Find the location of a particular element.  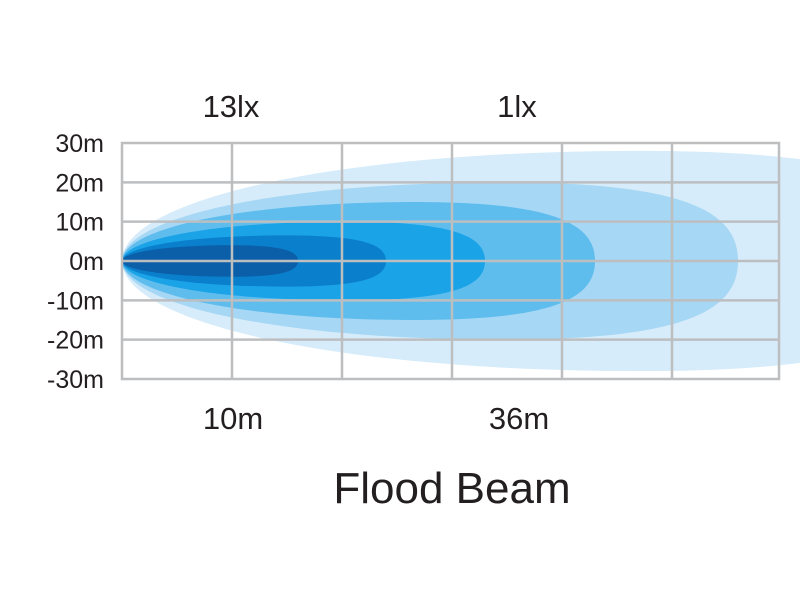

y-tick-label: -20m is located at coordinates (75, 341).